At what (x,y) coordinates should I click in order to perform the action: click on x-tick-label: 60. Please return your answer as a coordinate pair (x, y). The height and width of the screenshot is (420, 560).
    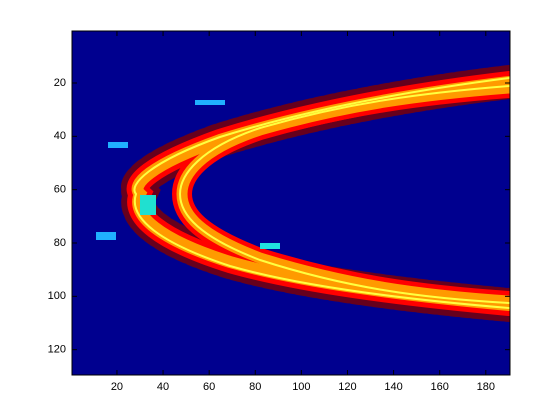
    Looking at the image, I should click on (209, 387).